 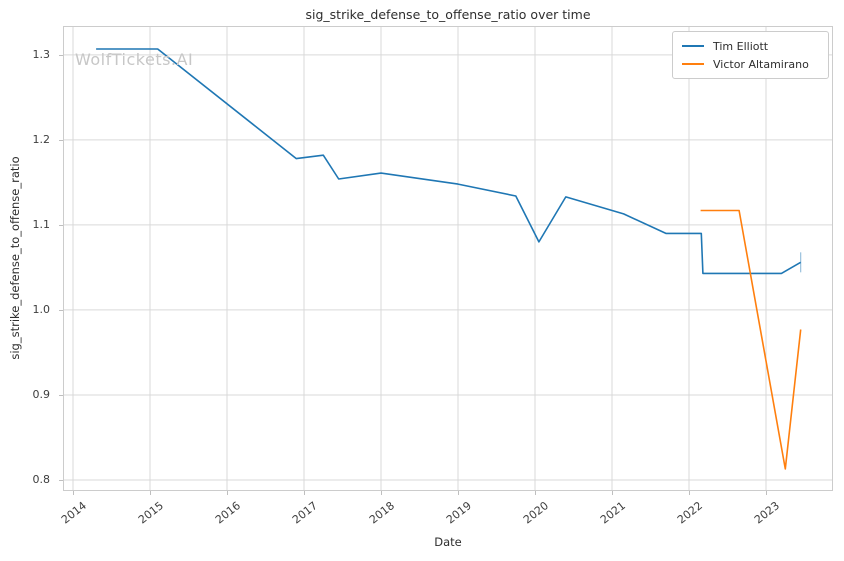 What do you see at coordinates (448, 542) in the screenshot?
I see `x-axis-label: Date` at bounding box center [448, 542].